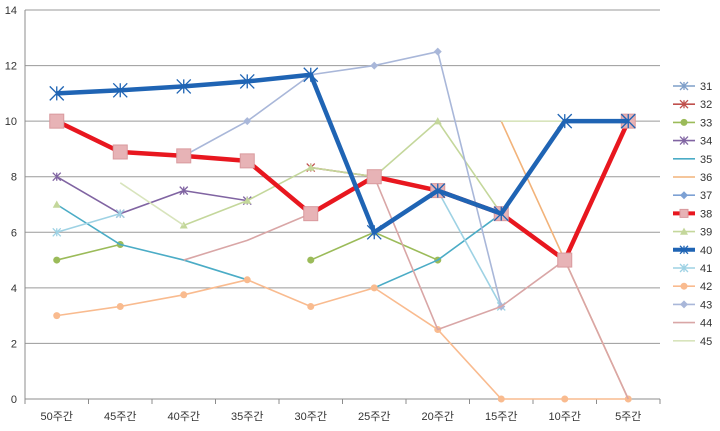  Describe the element at coordinates (120, 214) in the screenshot. I see `series-41-point-stroke` at that location.